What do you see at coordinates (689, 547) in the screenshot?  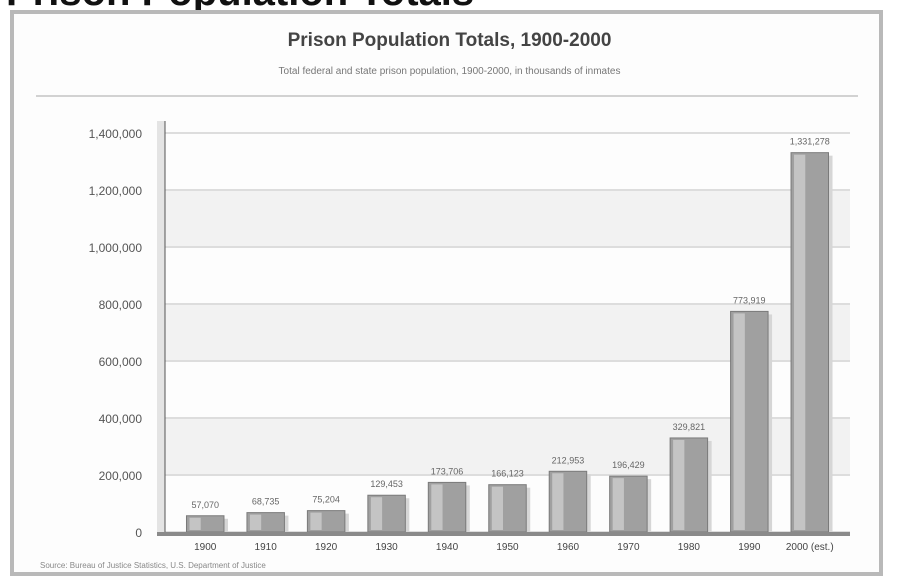 I see `x-tick-label: 1980` at bounding box center [689, 547].